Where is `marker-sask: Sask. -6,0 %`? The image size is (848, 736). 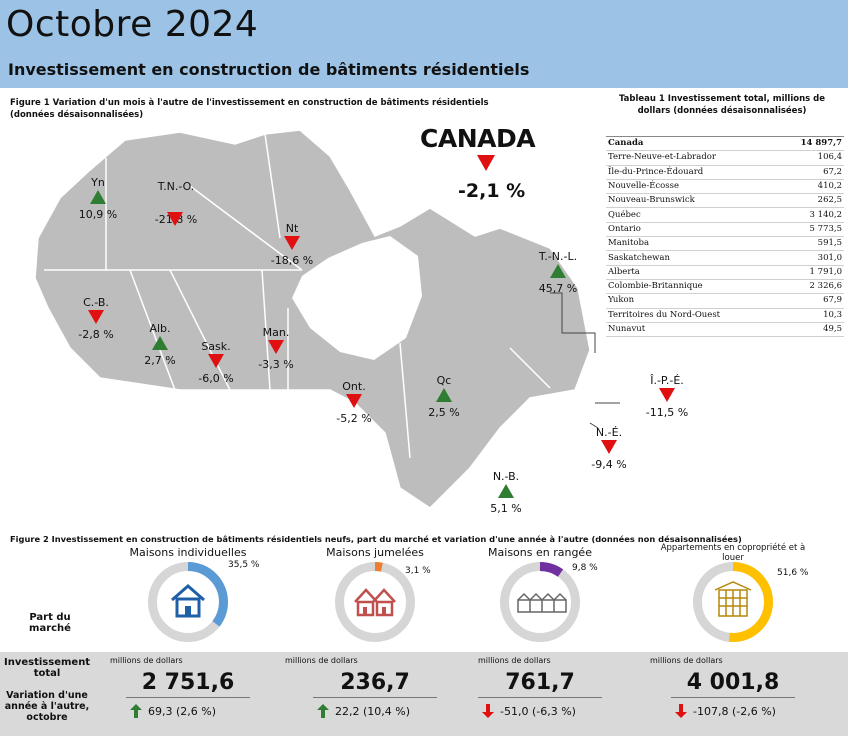
marker-sask: Sask. -6,0 % is located at coordinates (216, 362).